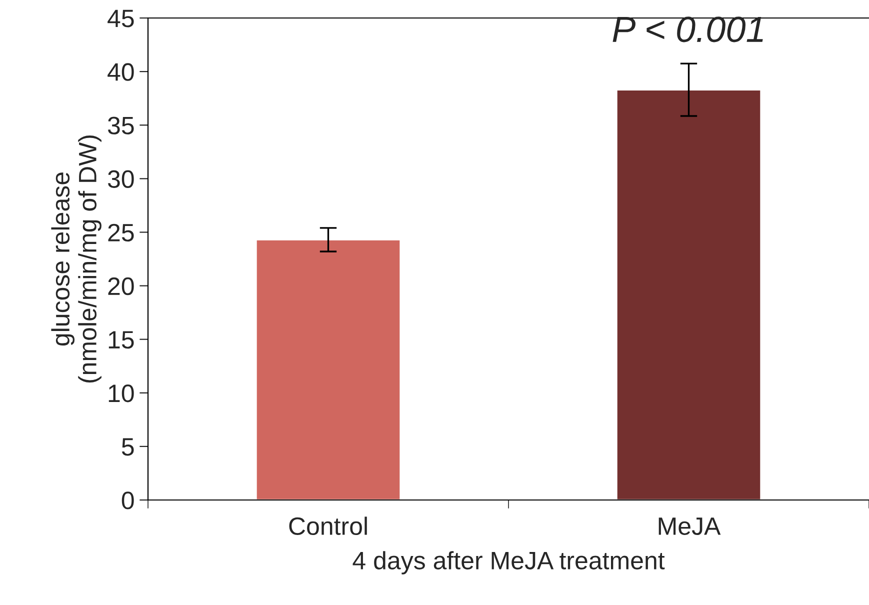  Describe the element at coordinates (121, 340) in the screenshot. I see `y-tick-label: 15` at that location.